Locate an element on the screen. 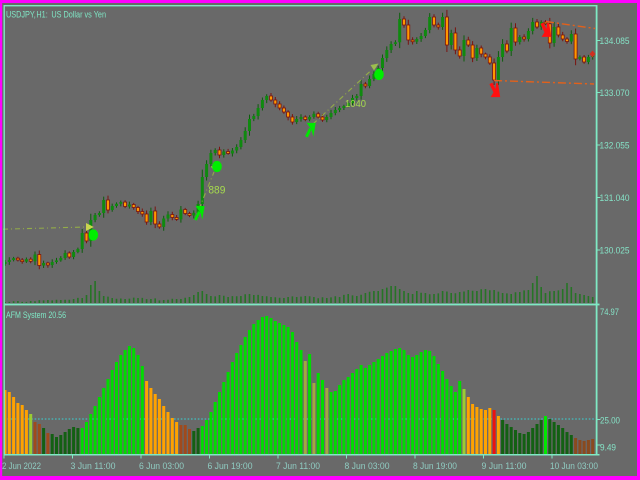 The image size is (640, 480). svg-text: 7 Jun 11:00 is located at coordinates (298, 466).